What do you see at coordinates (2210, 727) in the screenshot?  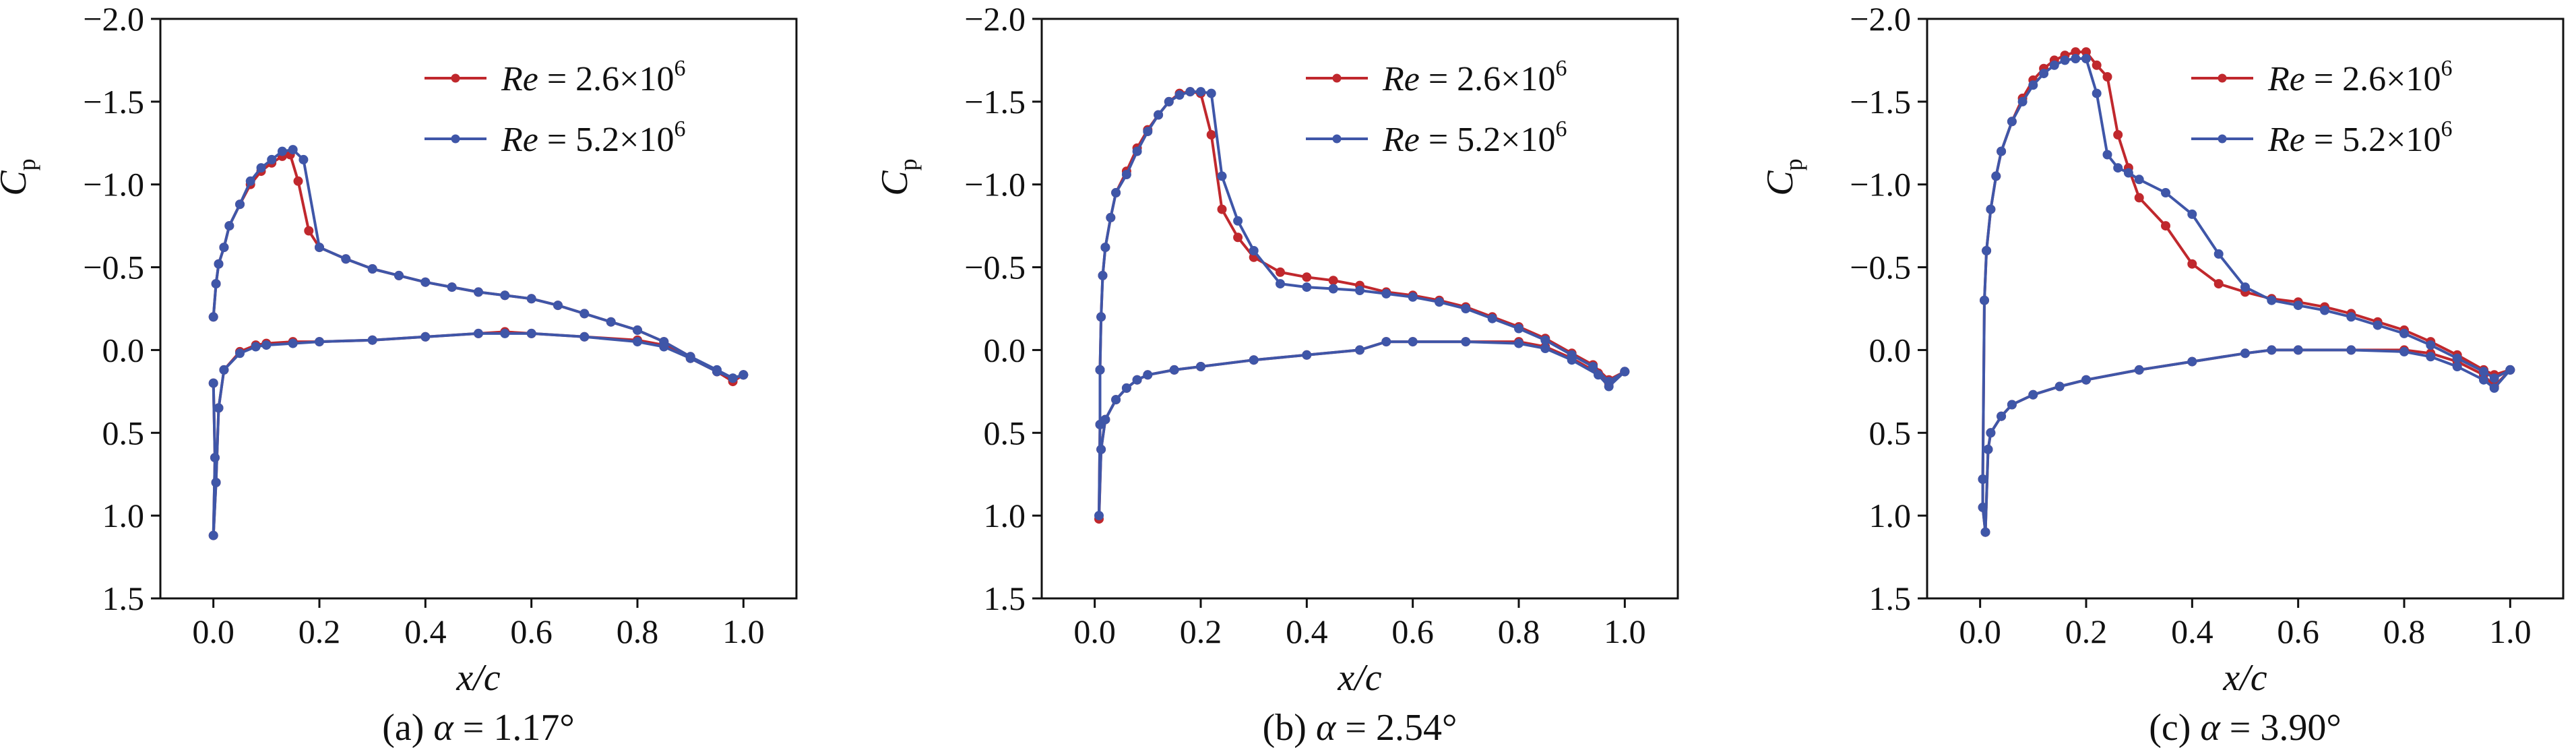 I see `caption-symbol: α` at bounding box center [2210, 727].